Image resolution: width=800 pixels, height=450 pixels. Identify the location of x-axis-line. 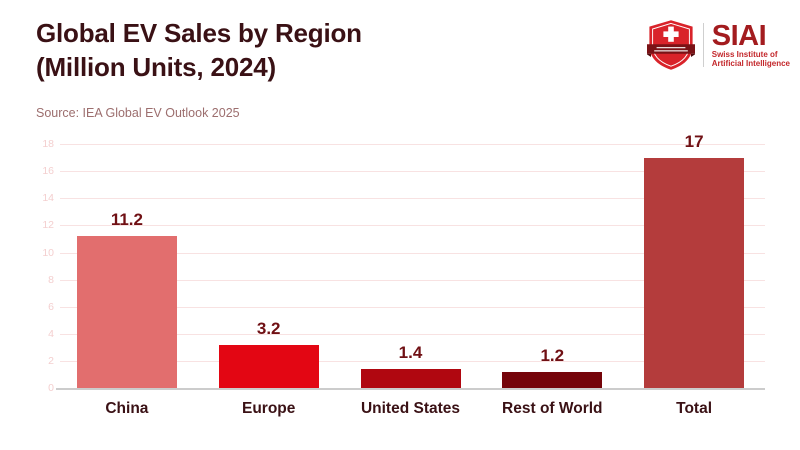
(410, 389).